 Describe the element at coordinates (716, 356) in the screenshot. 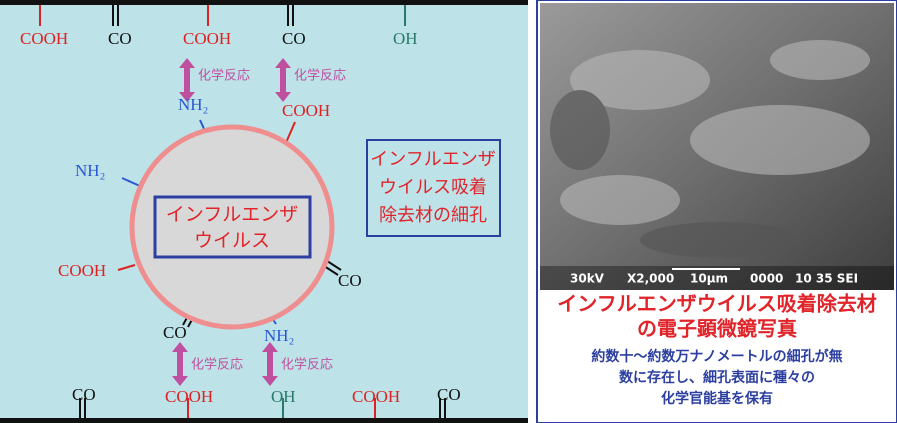

I see `body-line: 約数十～約数万ナノメートルの細孔が無` at that location.